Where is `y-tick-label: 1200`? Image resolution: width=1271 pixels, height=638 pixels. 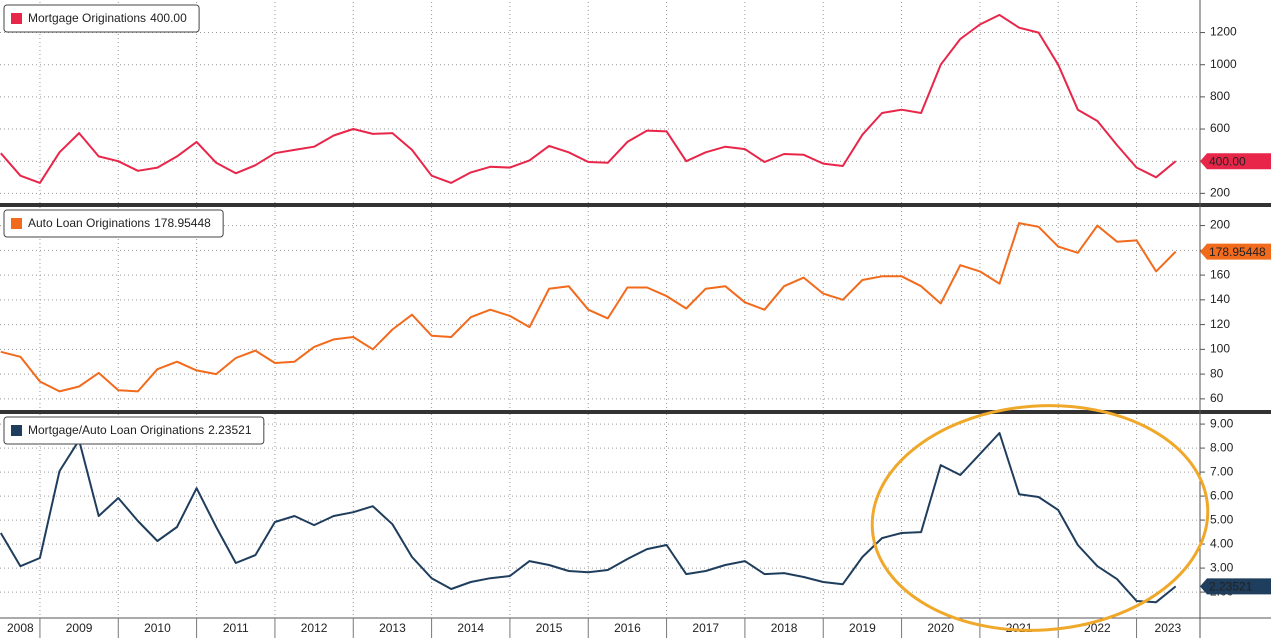
y-tick-label: 1200 is located at coordinates (1223, 32).